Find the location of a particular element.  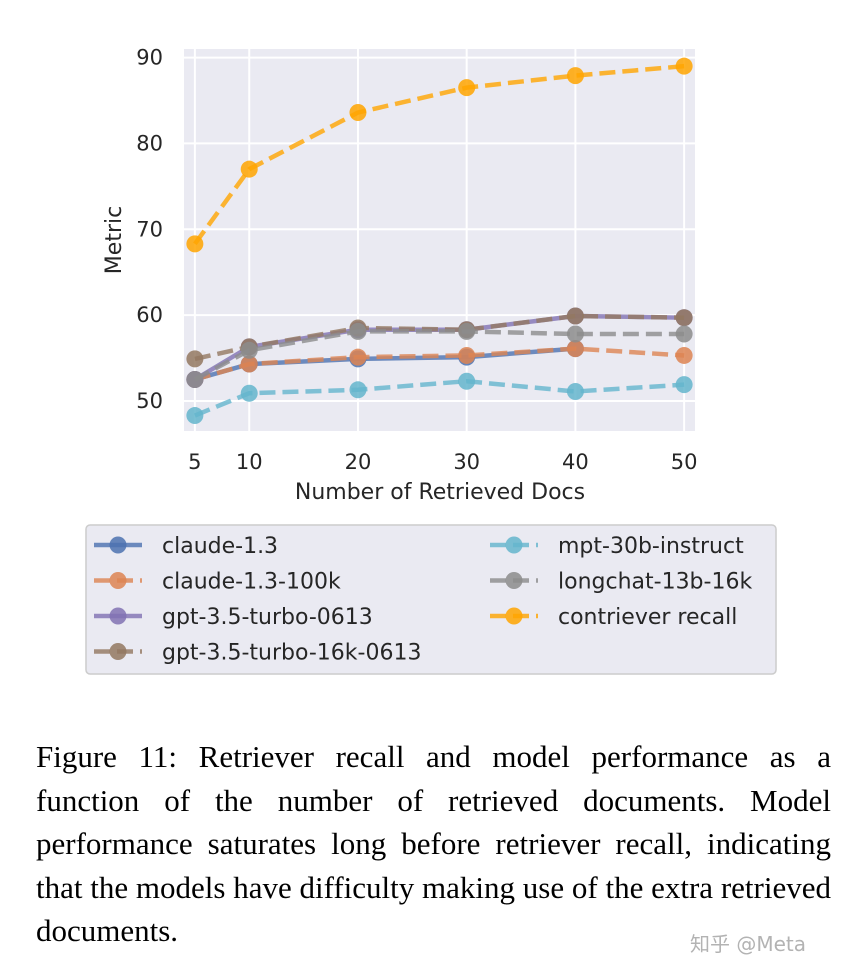

y-tick-label: 80 is located at coordinates (149, 143).